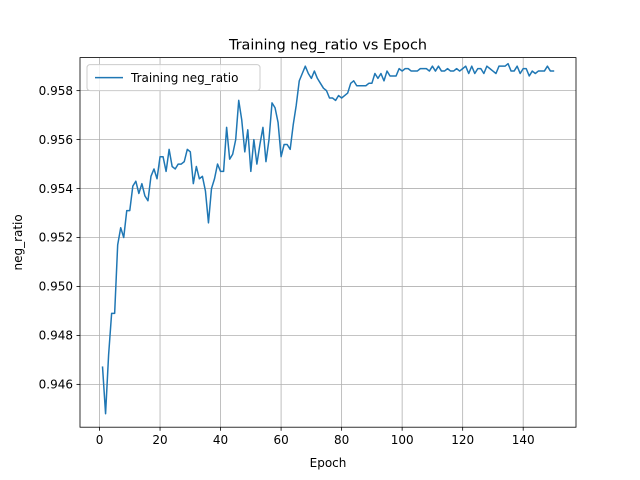 This screenshot has height=480, width=640. Describe the element at coordinates (56, 336) in the screenshot. I see `y-tick-label: 0.948` at that location.